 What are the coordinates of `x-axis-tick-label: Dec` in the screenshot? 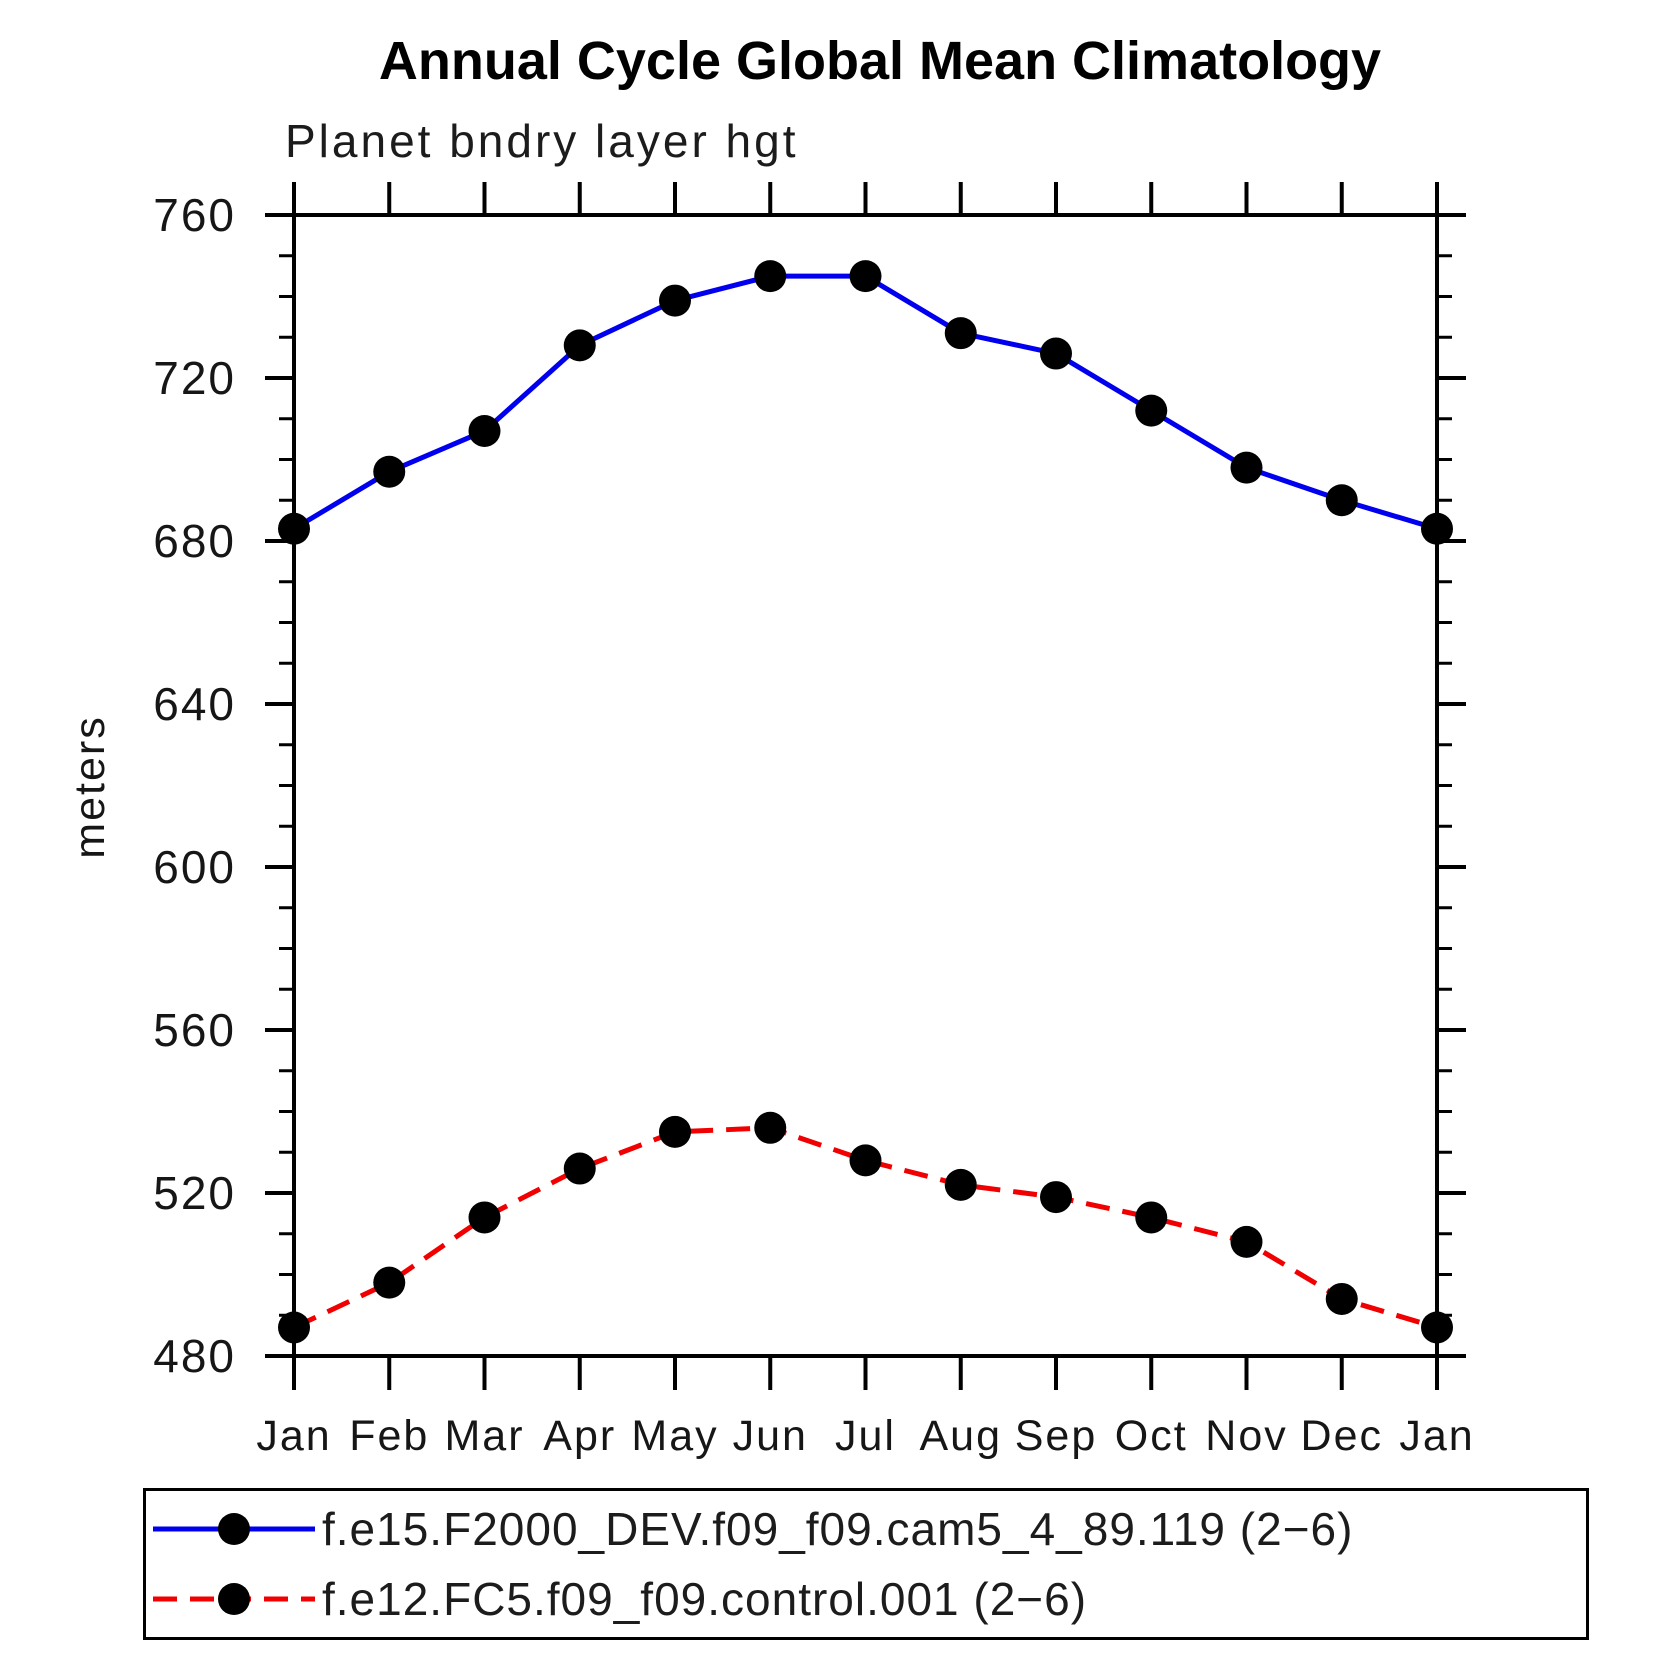 It's located at (1342, 1436).